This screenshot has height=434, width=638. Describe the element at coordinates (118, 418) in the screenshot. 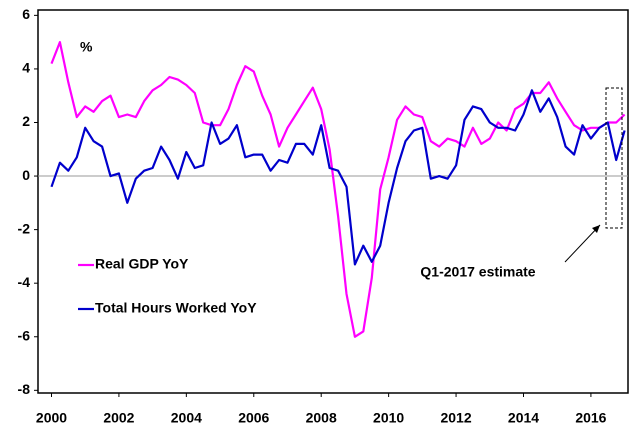

I see `x-tick-label: 2002` at that location.